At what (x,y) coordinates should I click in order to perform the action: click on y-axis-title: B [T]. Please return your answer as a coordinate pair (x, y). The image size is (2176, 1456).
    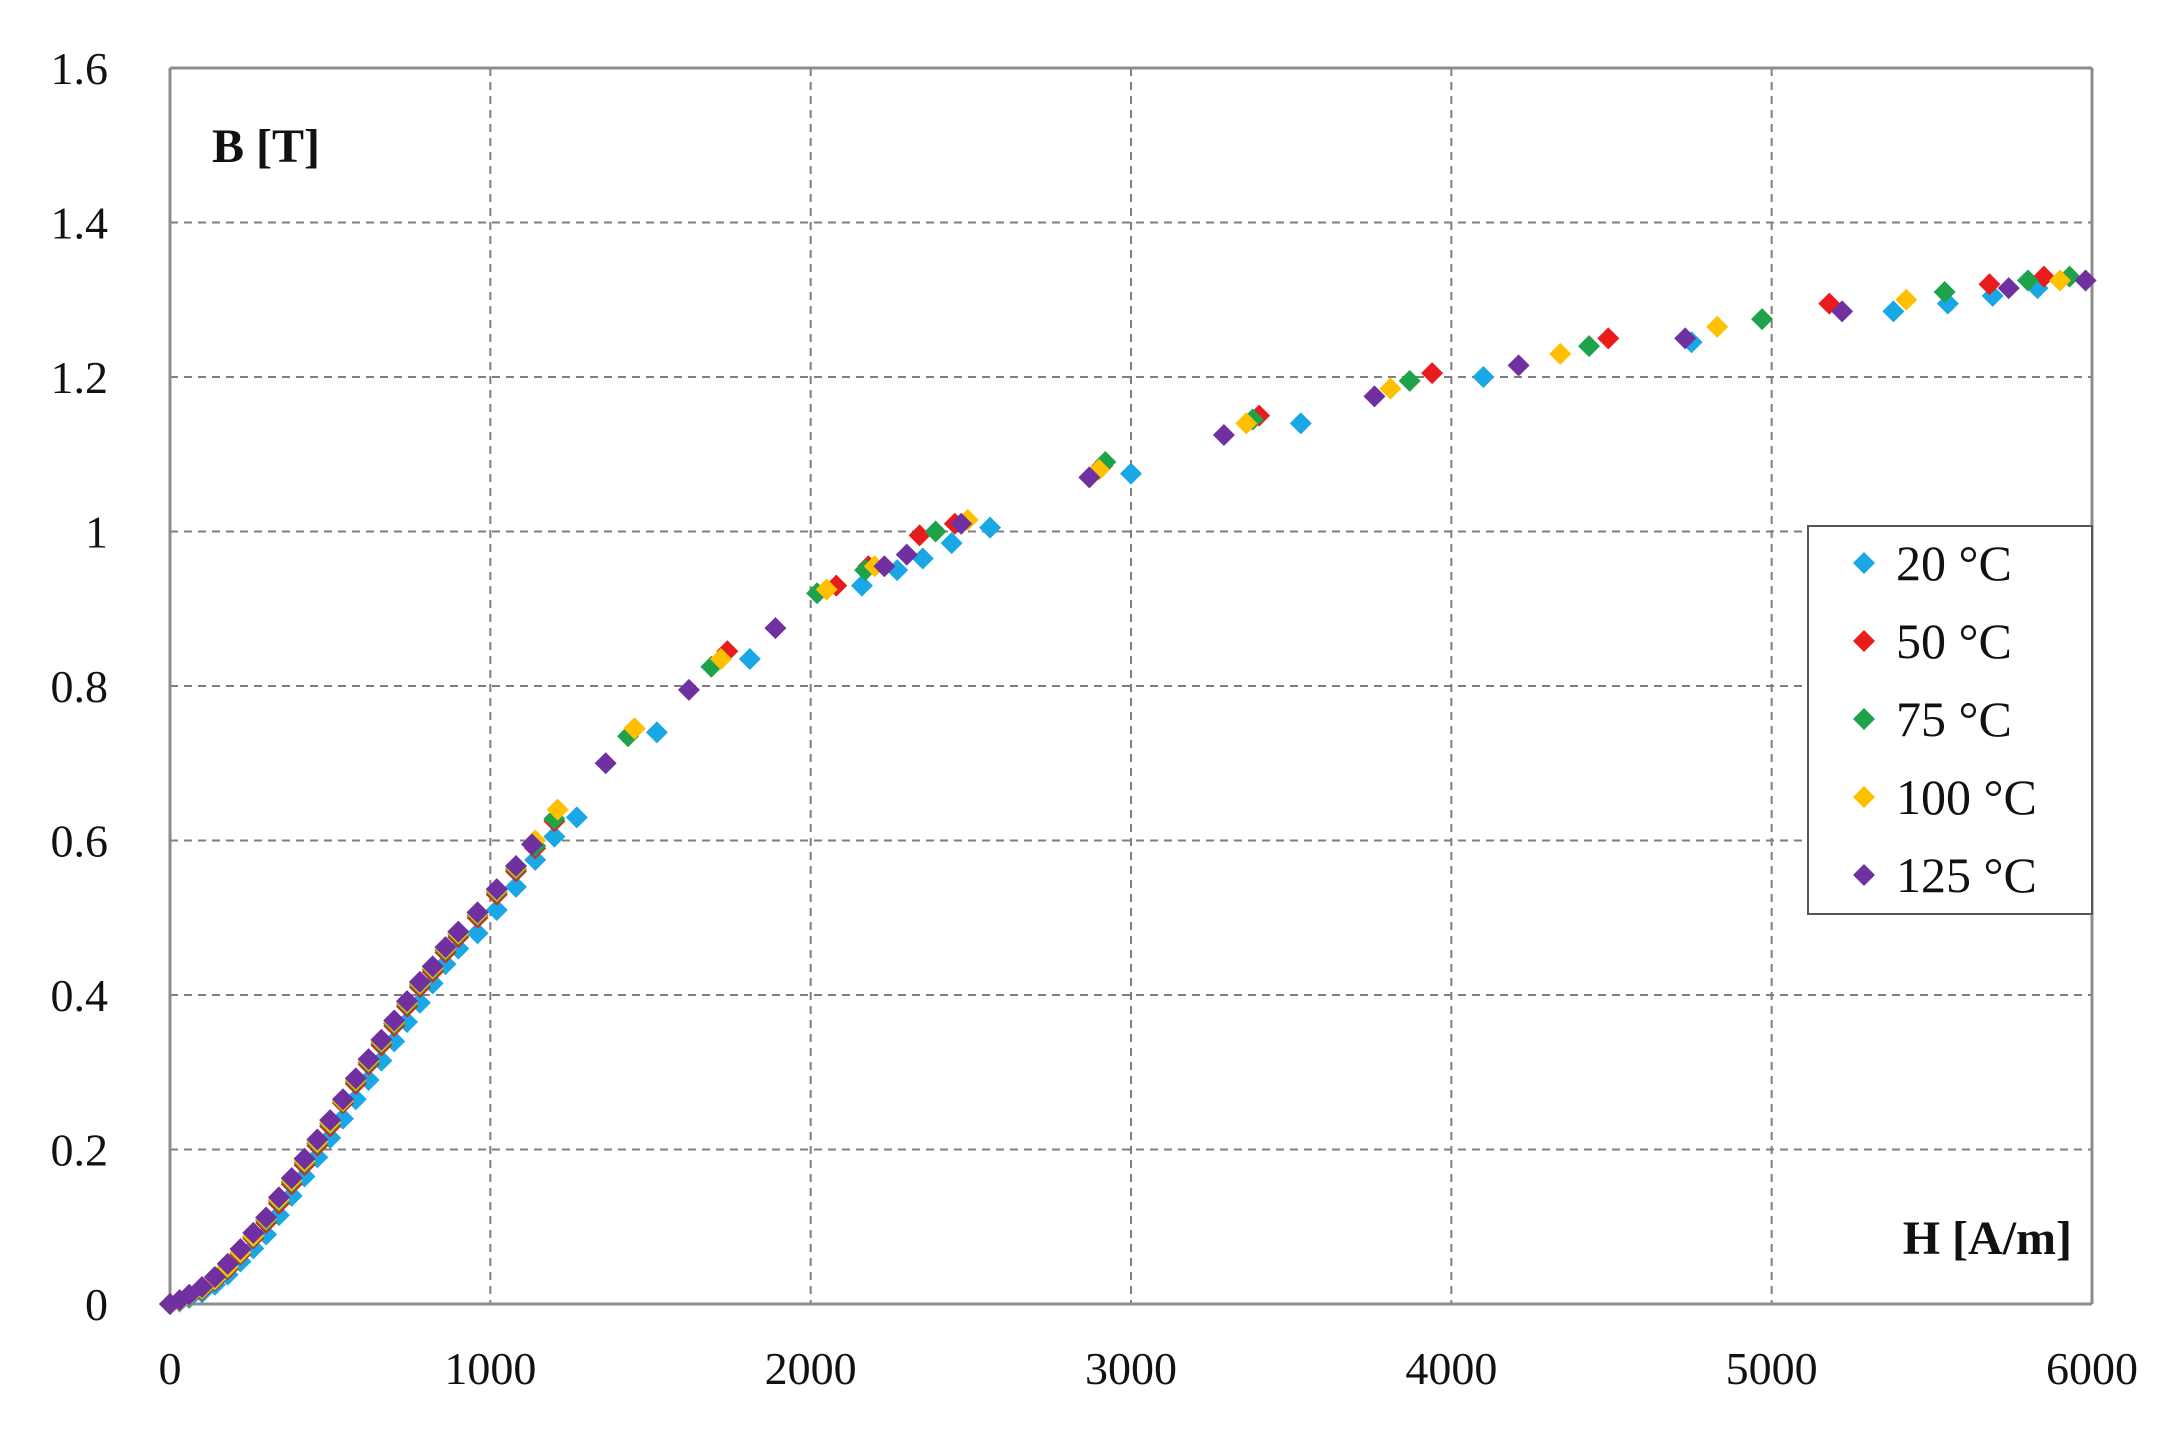
    Looking at the image, I should click on (266, 146).